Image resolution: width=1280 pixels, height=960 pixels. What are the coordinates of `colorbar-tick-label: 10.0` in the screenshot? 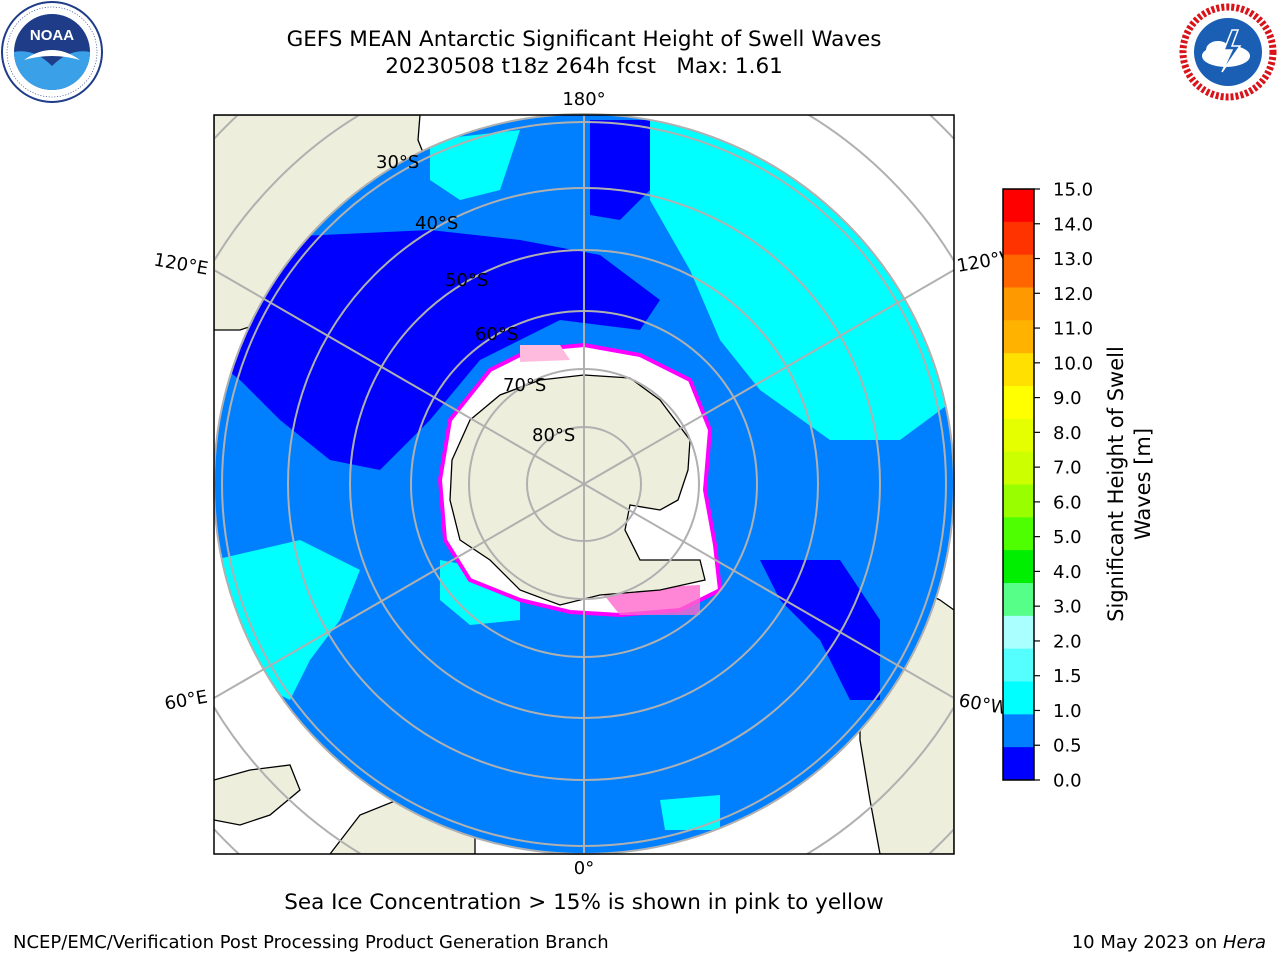 It's located at (1073, 363).